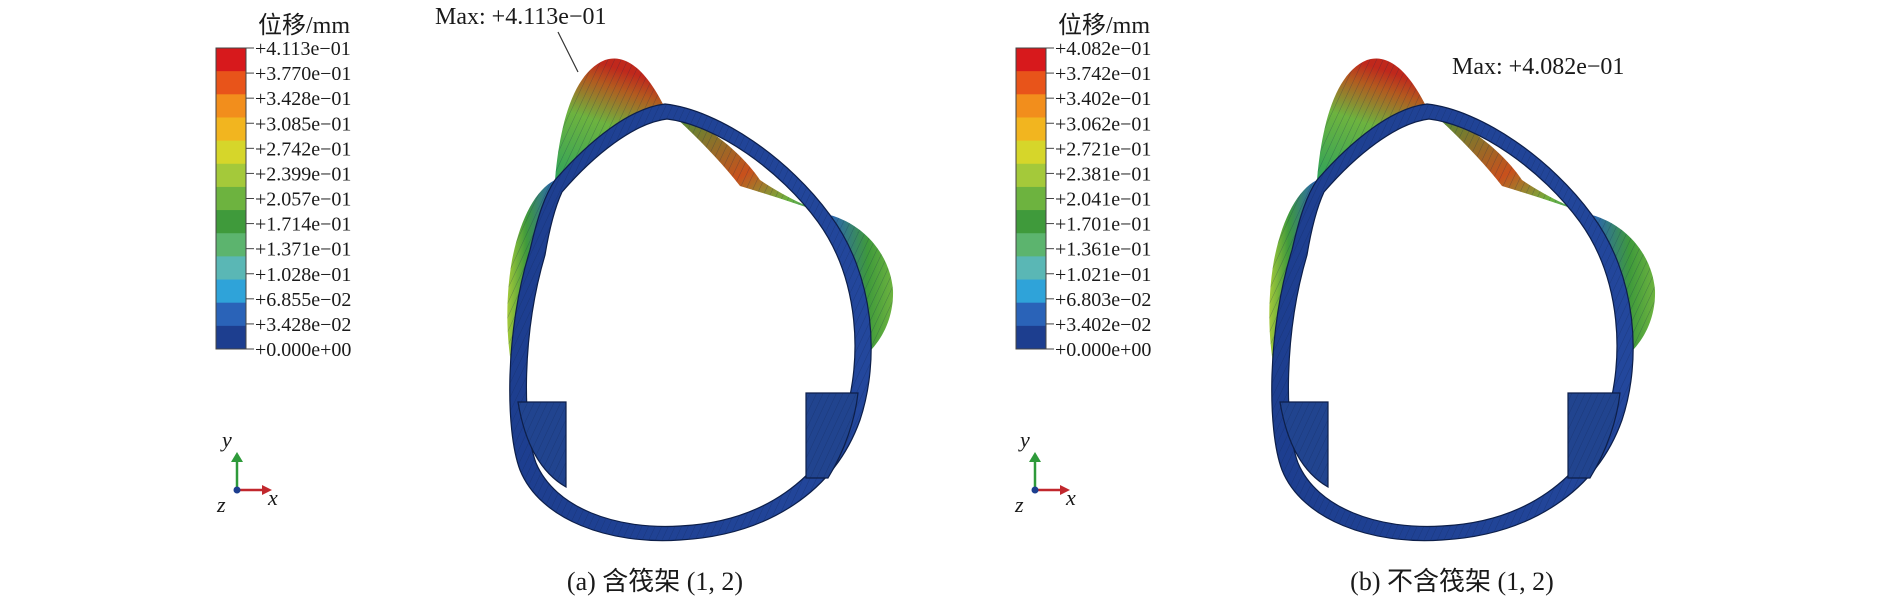  I want to click on legend-value-b-3: +3.062e−01, so click(1103, 124).